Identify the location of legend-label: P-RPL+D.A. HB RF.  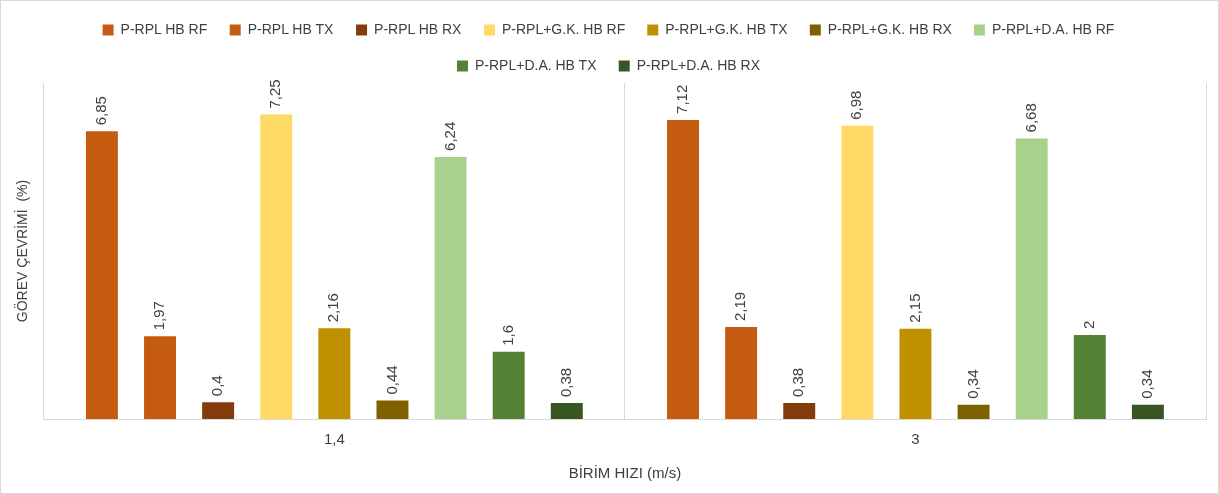
(1053, 28).